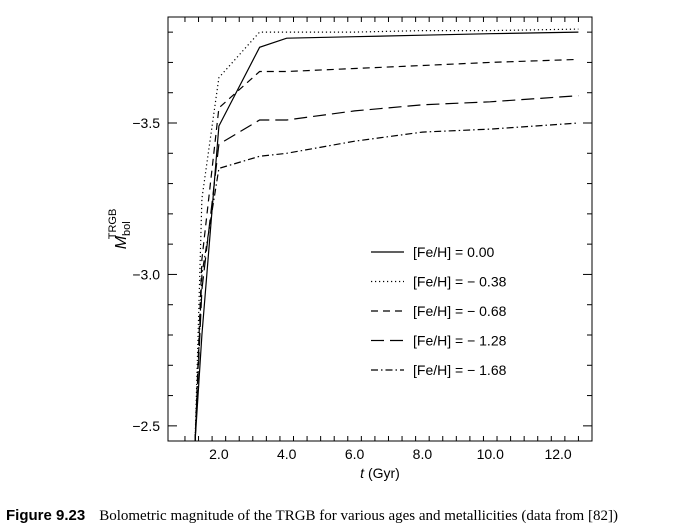 The width and height of the screenshot is (689, 532). What do you see at coordinates (146, 426) in the screenshot?
I see `y-tick-label: −2.5` at bounding box center [146, 426].